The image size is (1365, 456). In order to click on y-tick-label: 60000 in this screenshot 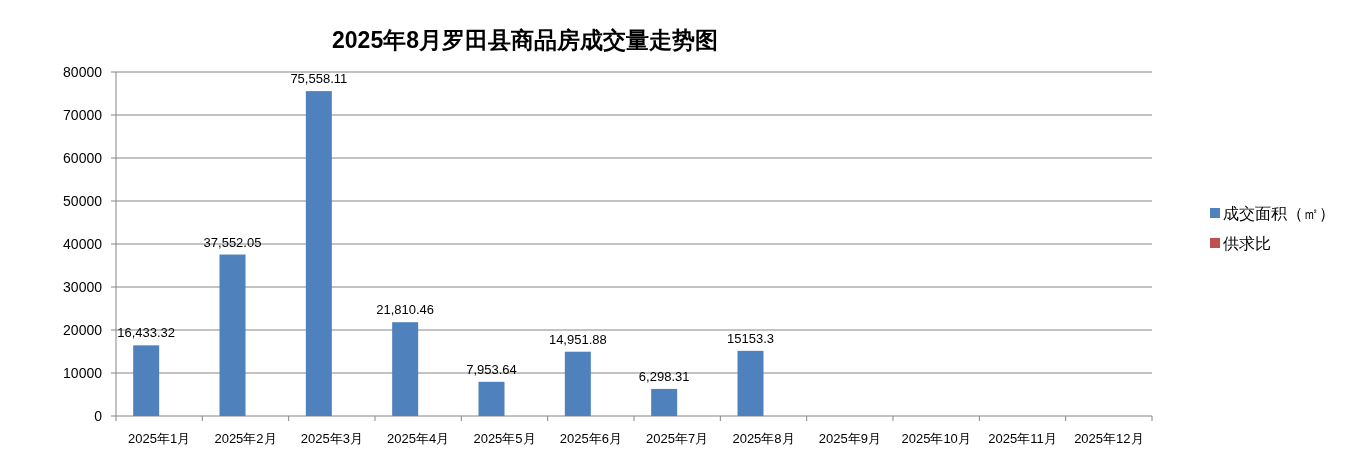, I will do `click(83, 158)`.